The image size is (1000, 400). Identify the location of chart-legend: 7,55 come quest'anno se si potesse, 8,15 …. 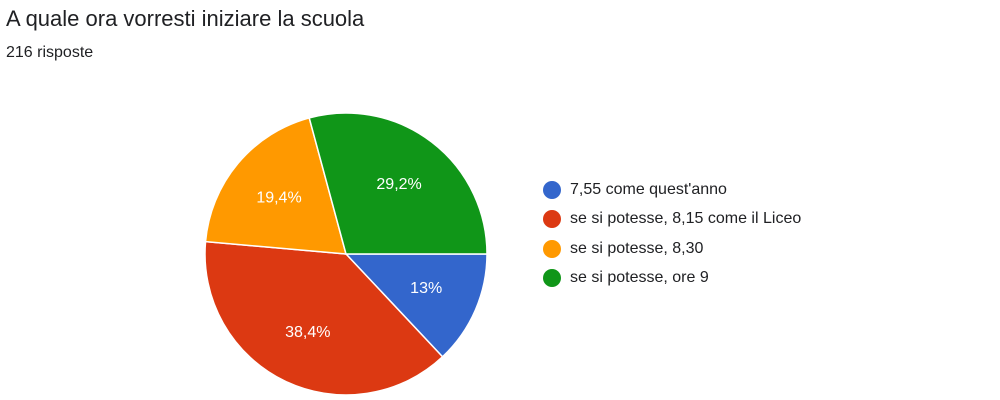
(672, 234).